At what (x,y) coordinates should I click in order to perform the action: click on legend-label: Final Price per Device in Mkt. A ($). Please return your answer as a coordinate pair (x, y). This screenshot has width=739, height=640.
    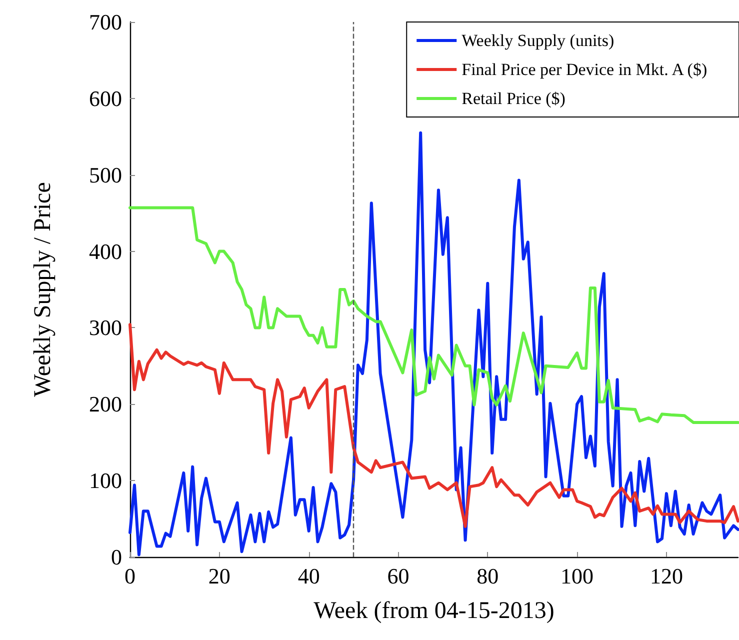
    Looking at the image, I should click on (585, 69).